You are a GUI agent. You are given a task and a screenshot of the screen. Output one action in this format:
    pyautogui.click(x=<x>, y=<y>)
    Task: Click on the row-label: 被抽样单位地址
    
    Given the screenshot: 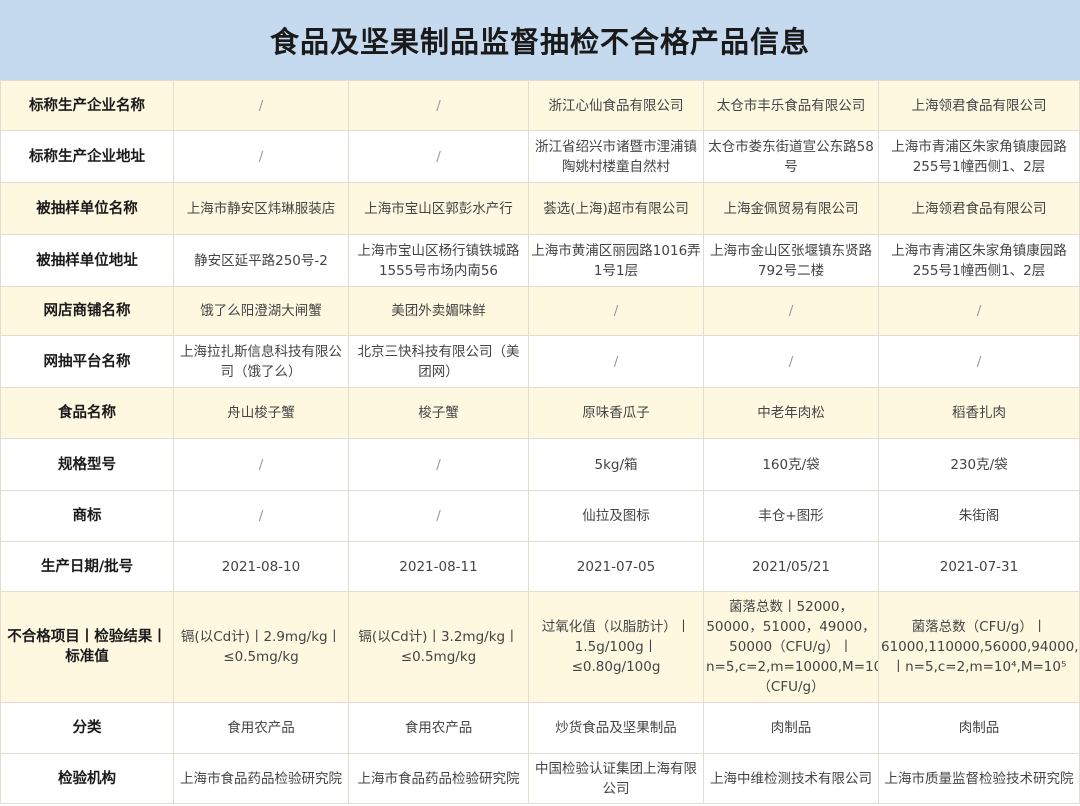 What is the action you would take?
    pyautogui.click(x=87, y=260)
    